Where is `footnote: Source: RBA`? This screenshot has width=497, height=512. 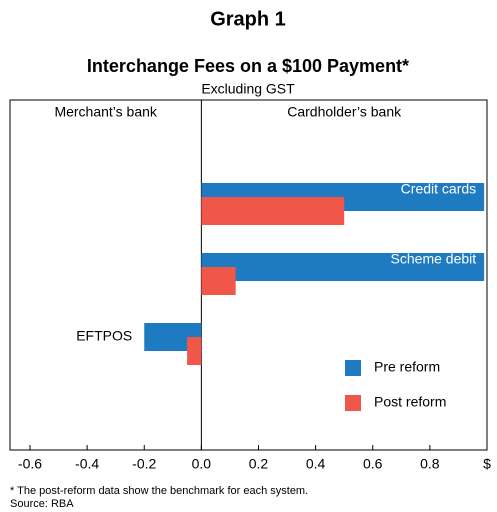 footnote: Source: RBA is located at coordinates (42, 504).